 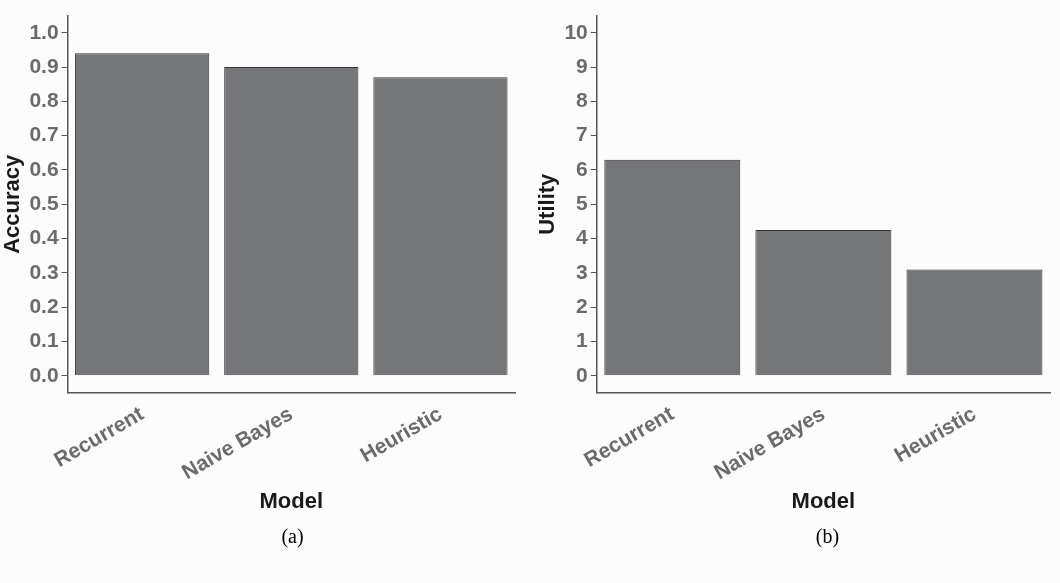 What do you see at coordinates (582, 65) in the screenshot?
I see `y-tick-label: 9` at bounding box center [582, 65].